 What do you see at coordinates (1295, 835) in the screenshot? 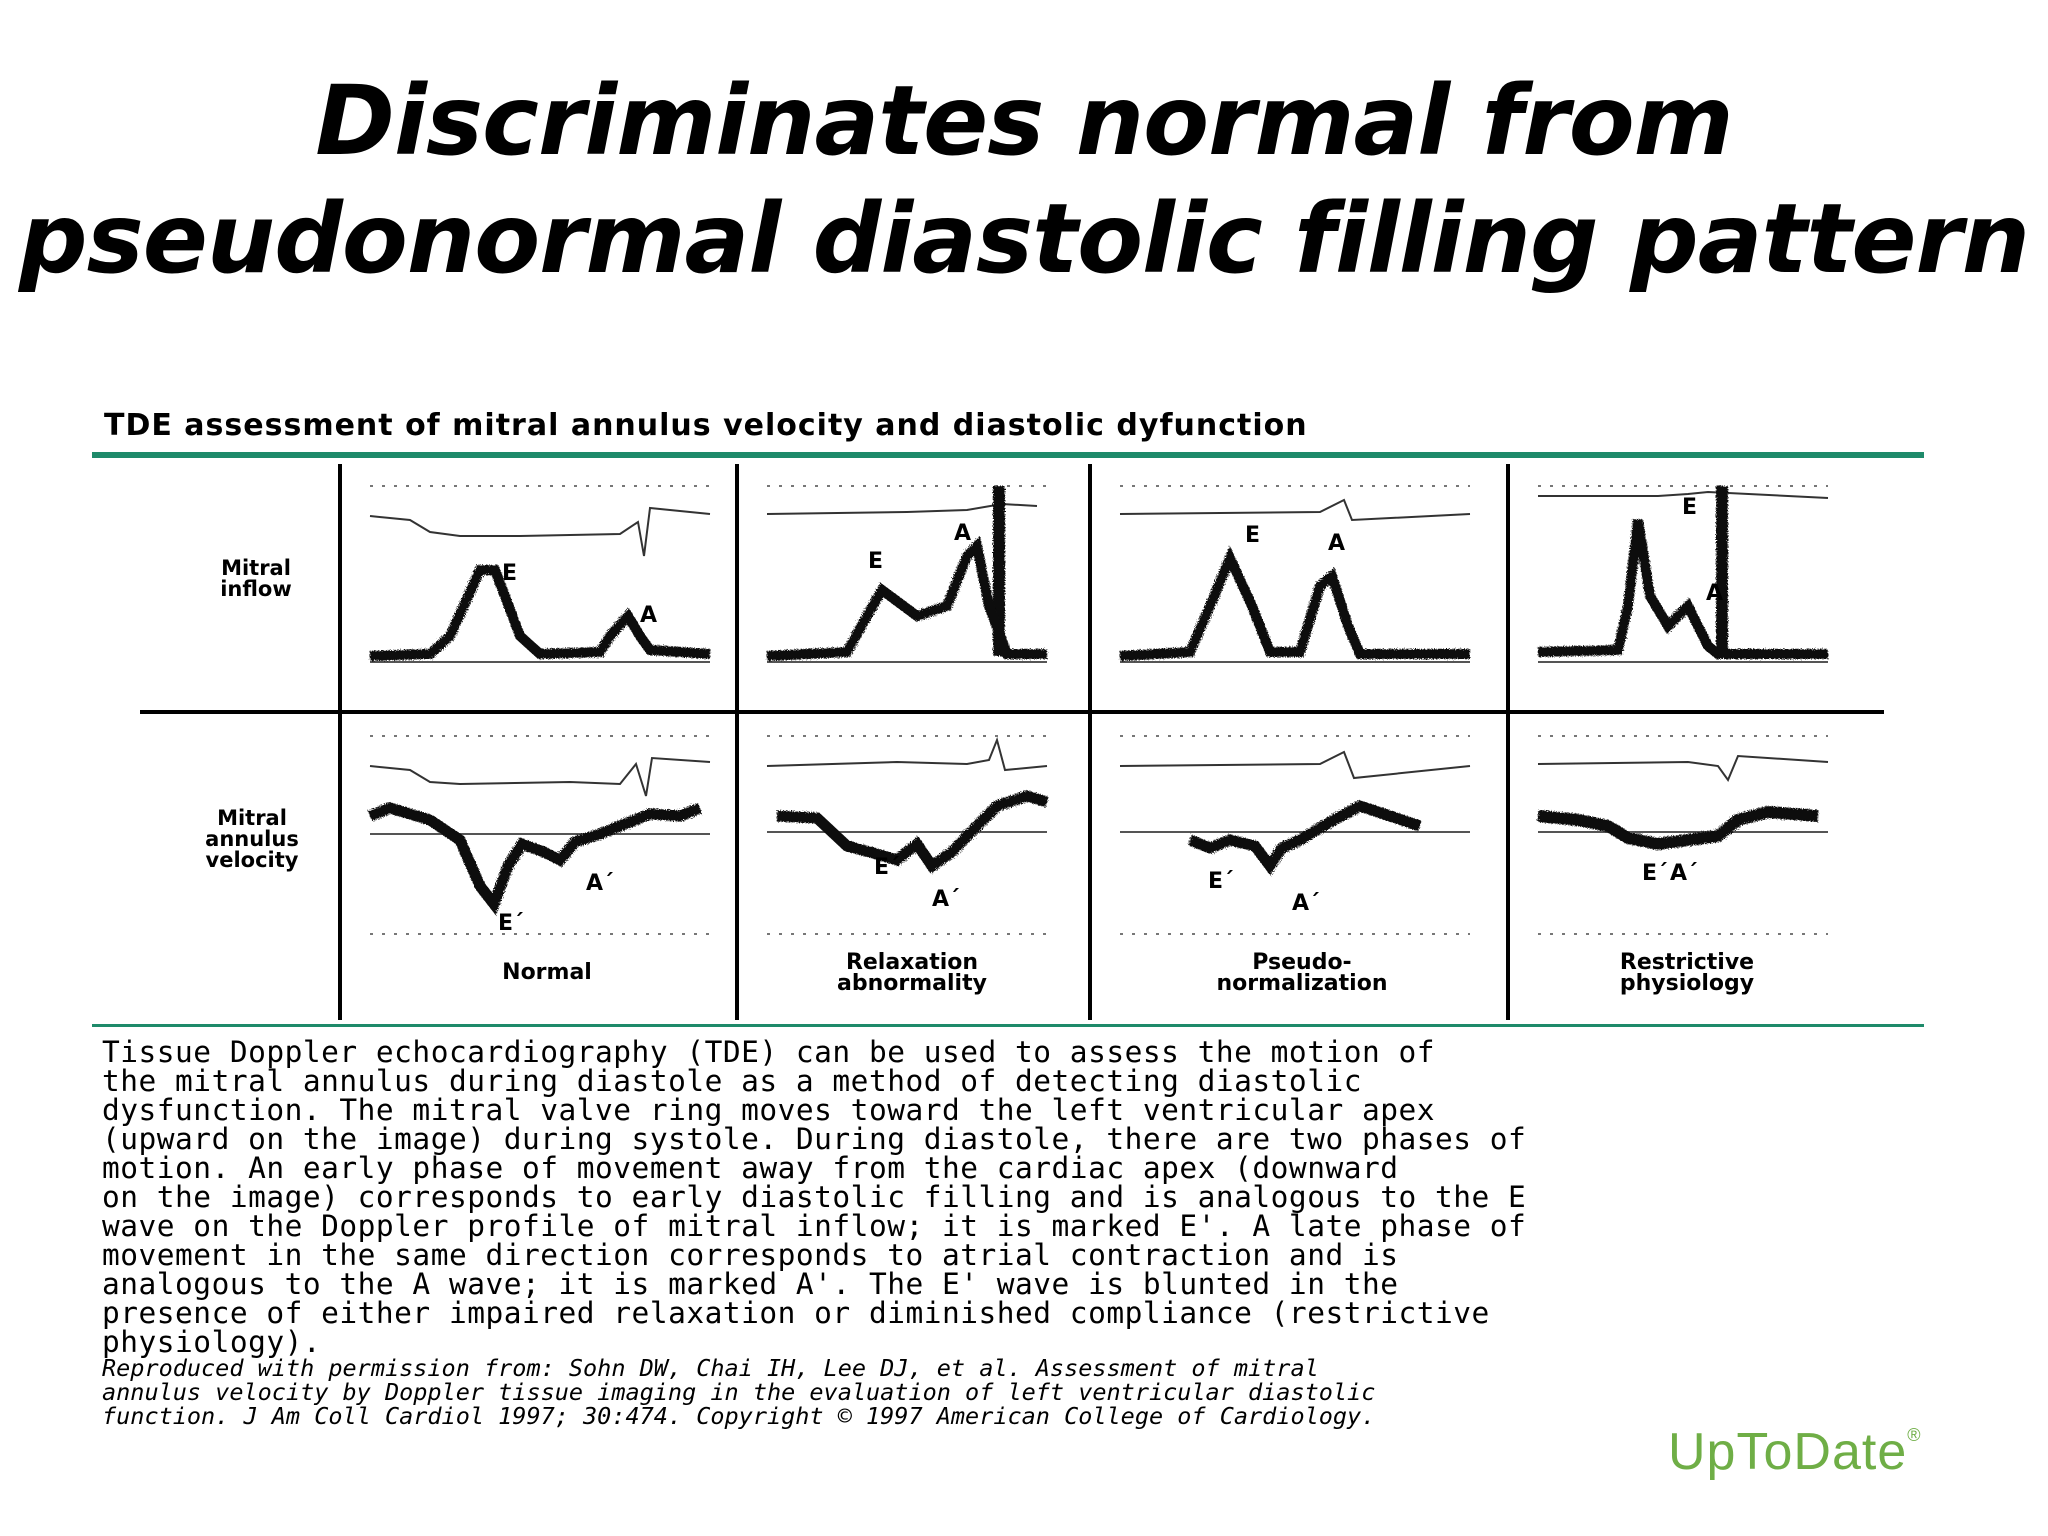
I see `panel-annulus-pseudonormal` at bounding box center [1295, 835].